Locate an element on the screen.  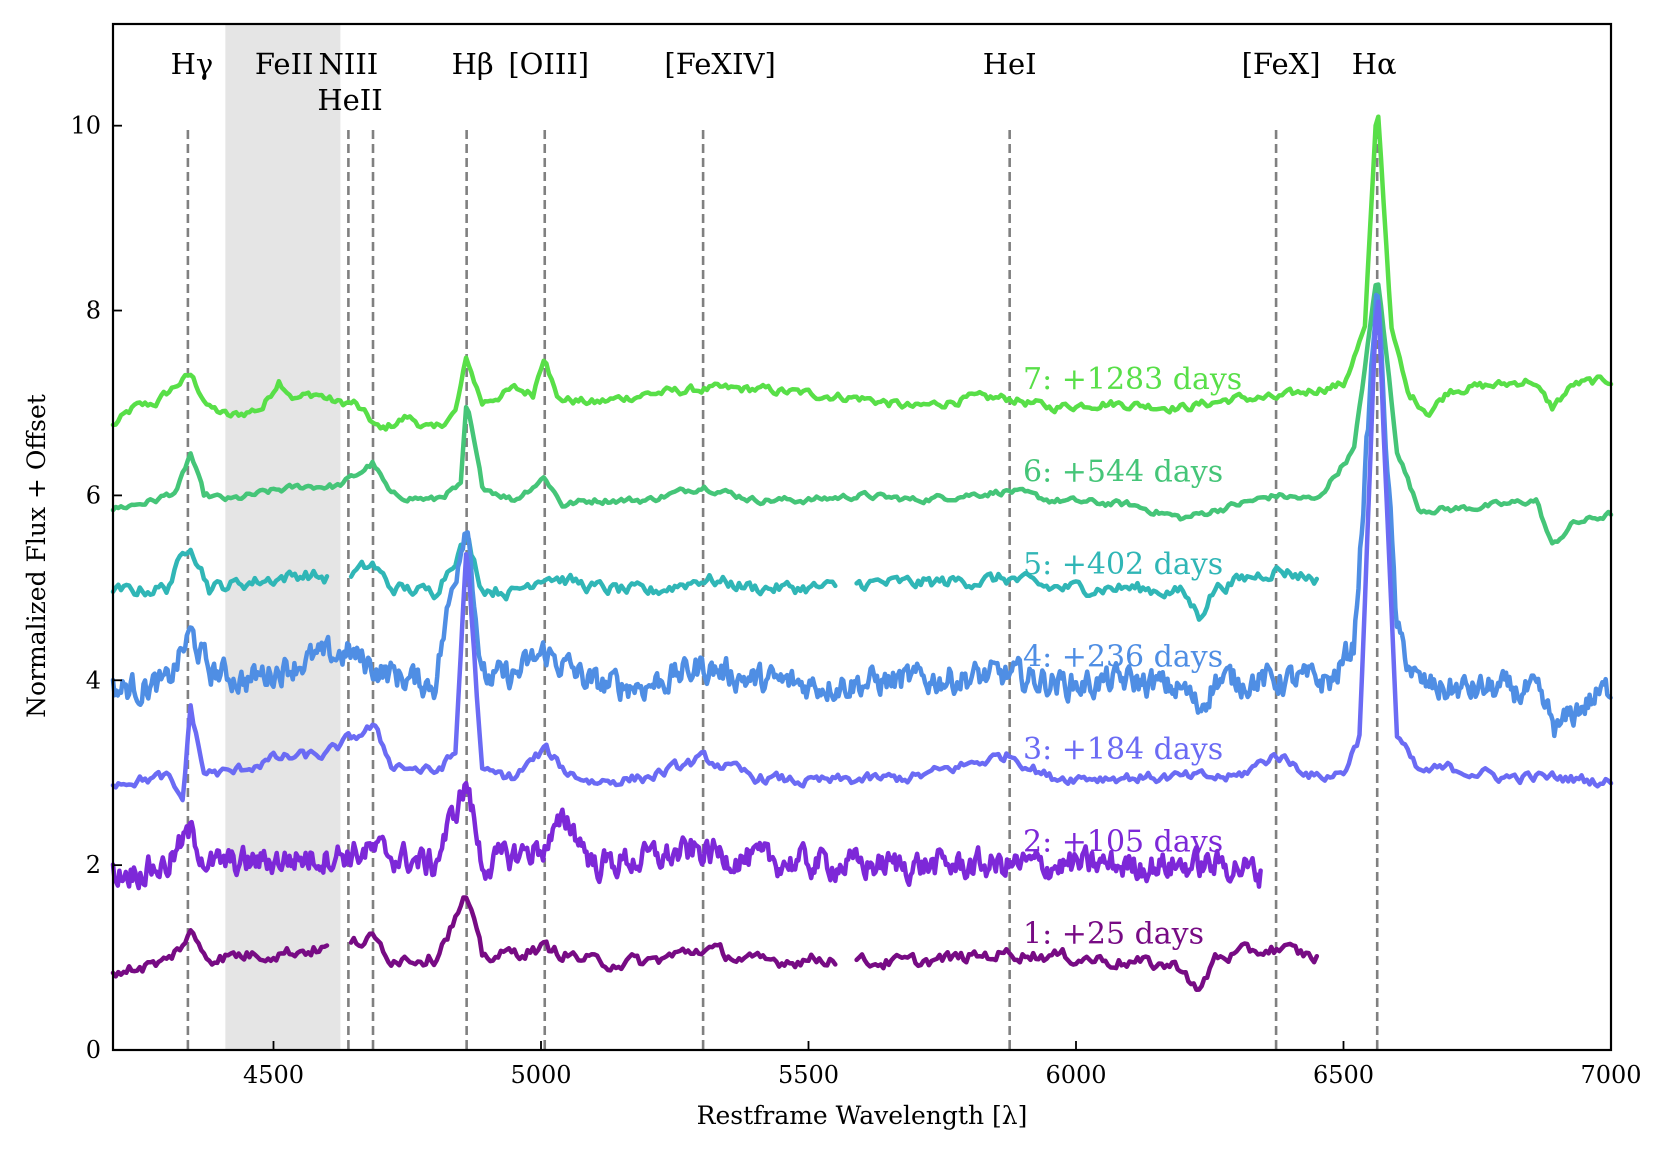
y-tick-label-2: 2 is located at coordinates (93, 865).